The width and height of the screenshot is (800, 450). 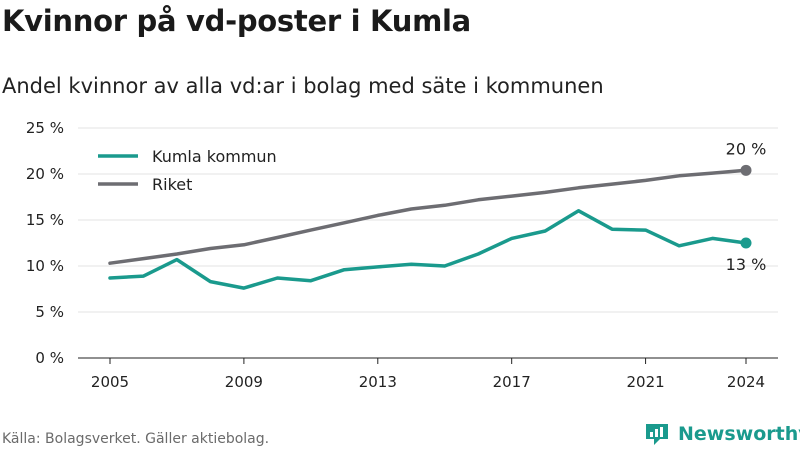 What do you see at coordinates (428, 374) in the screenshot?
I see `x-axis: 2005 2009 2013 2017 2021 2024` at bounding box center [428, 374].